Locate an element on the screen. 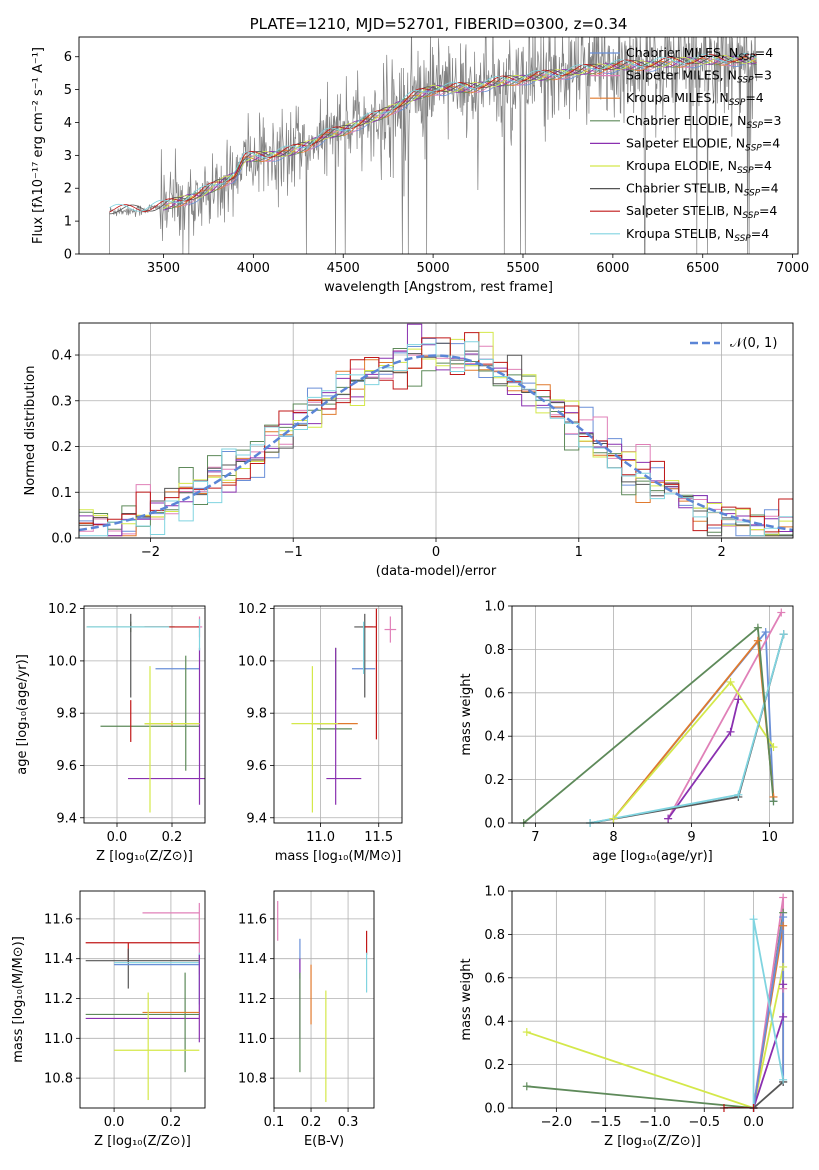 This screenshot has width=819, height=1170. x-tick-label: 11.5 is located at coordinates (378, 837).